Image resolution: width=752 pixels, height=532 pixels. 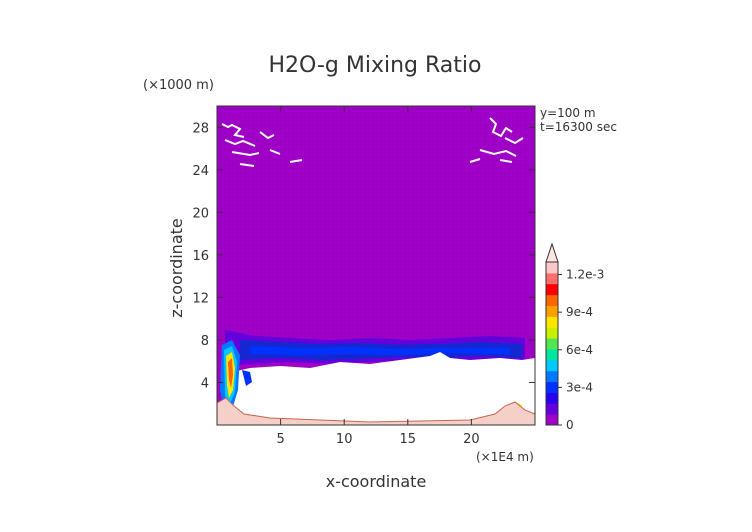 I want to click on upper-wisps, so click(x=372, y=142).